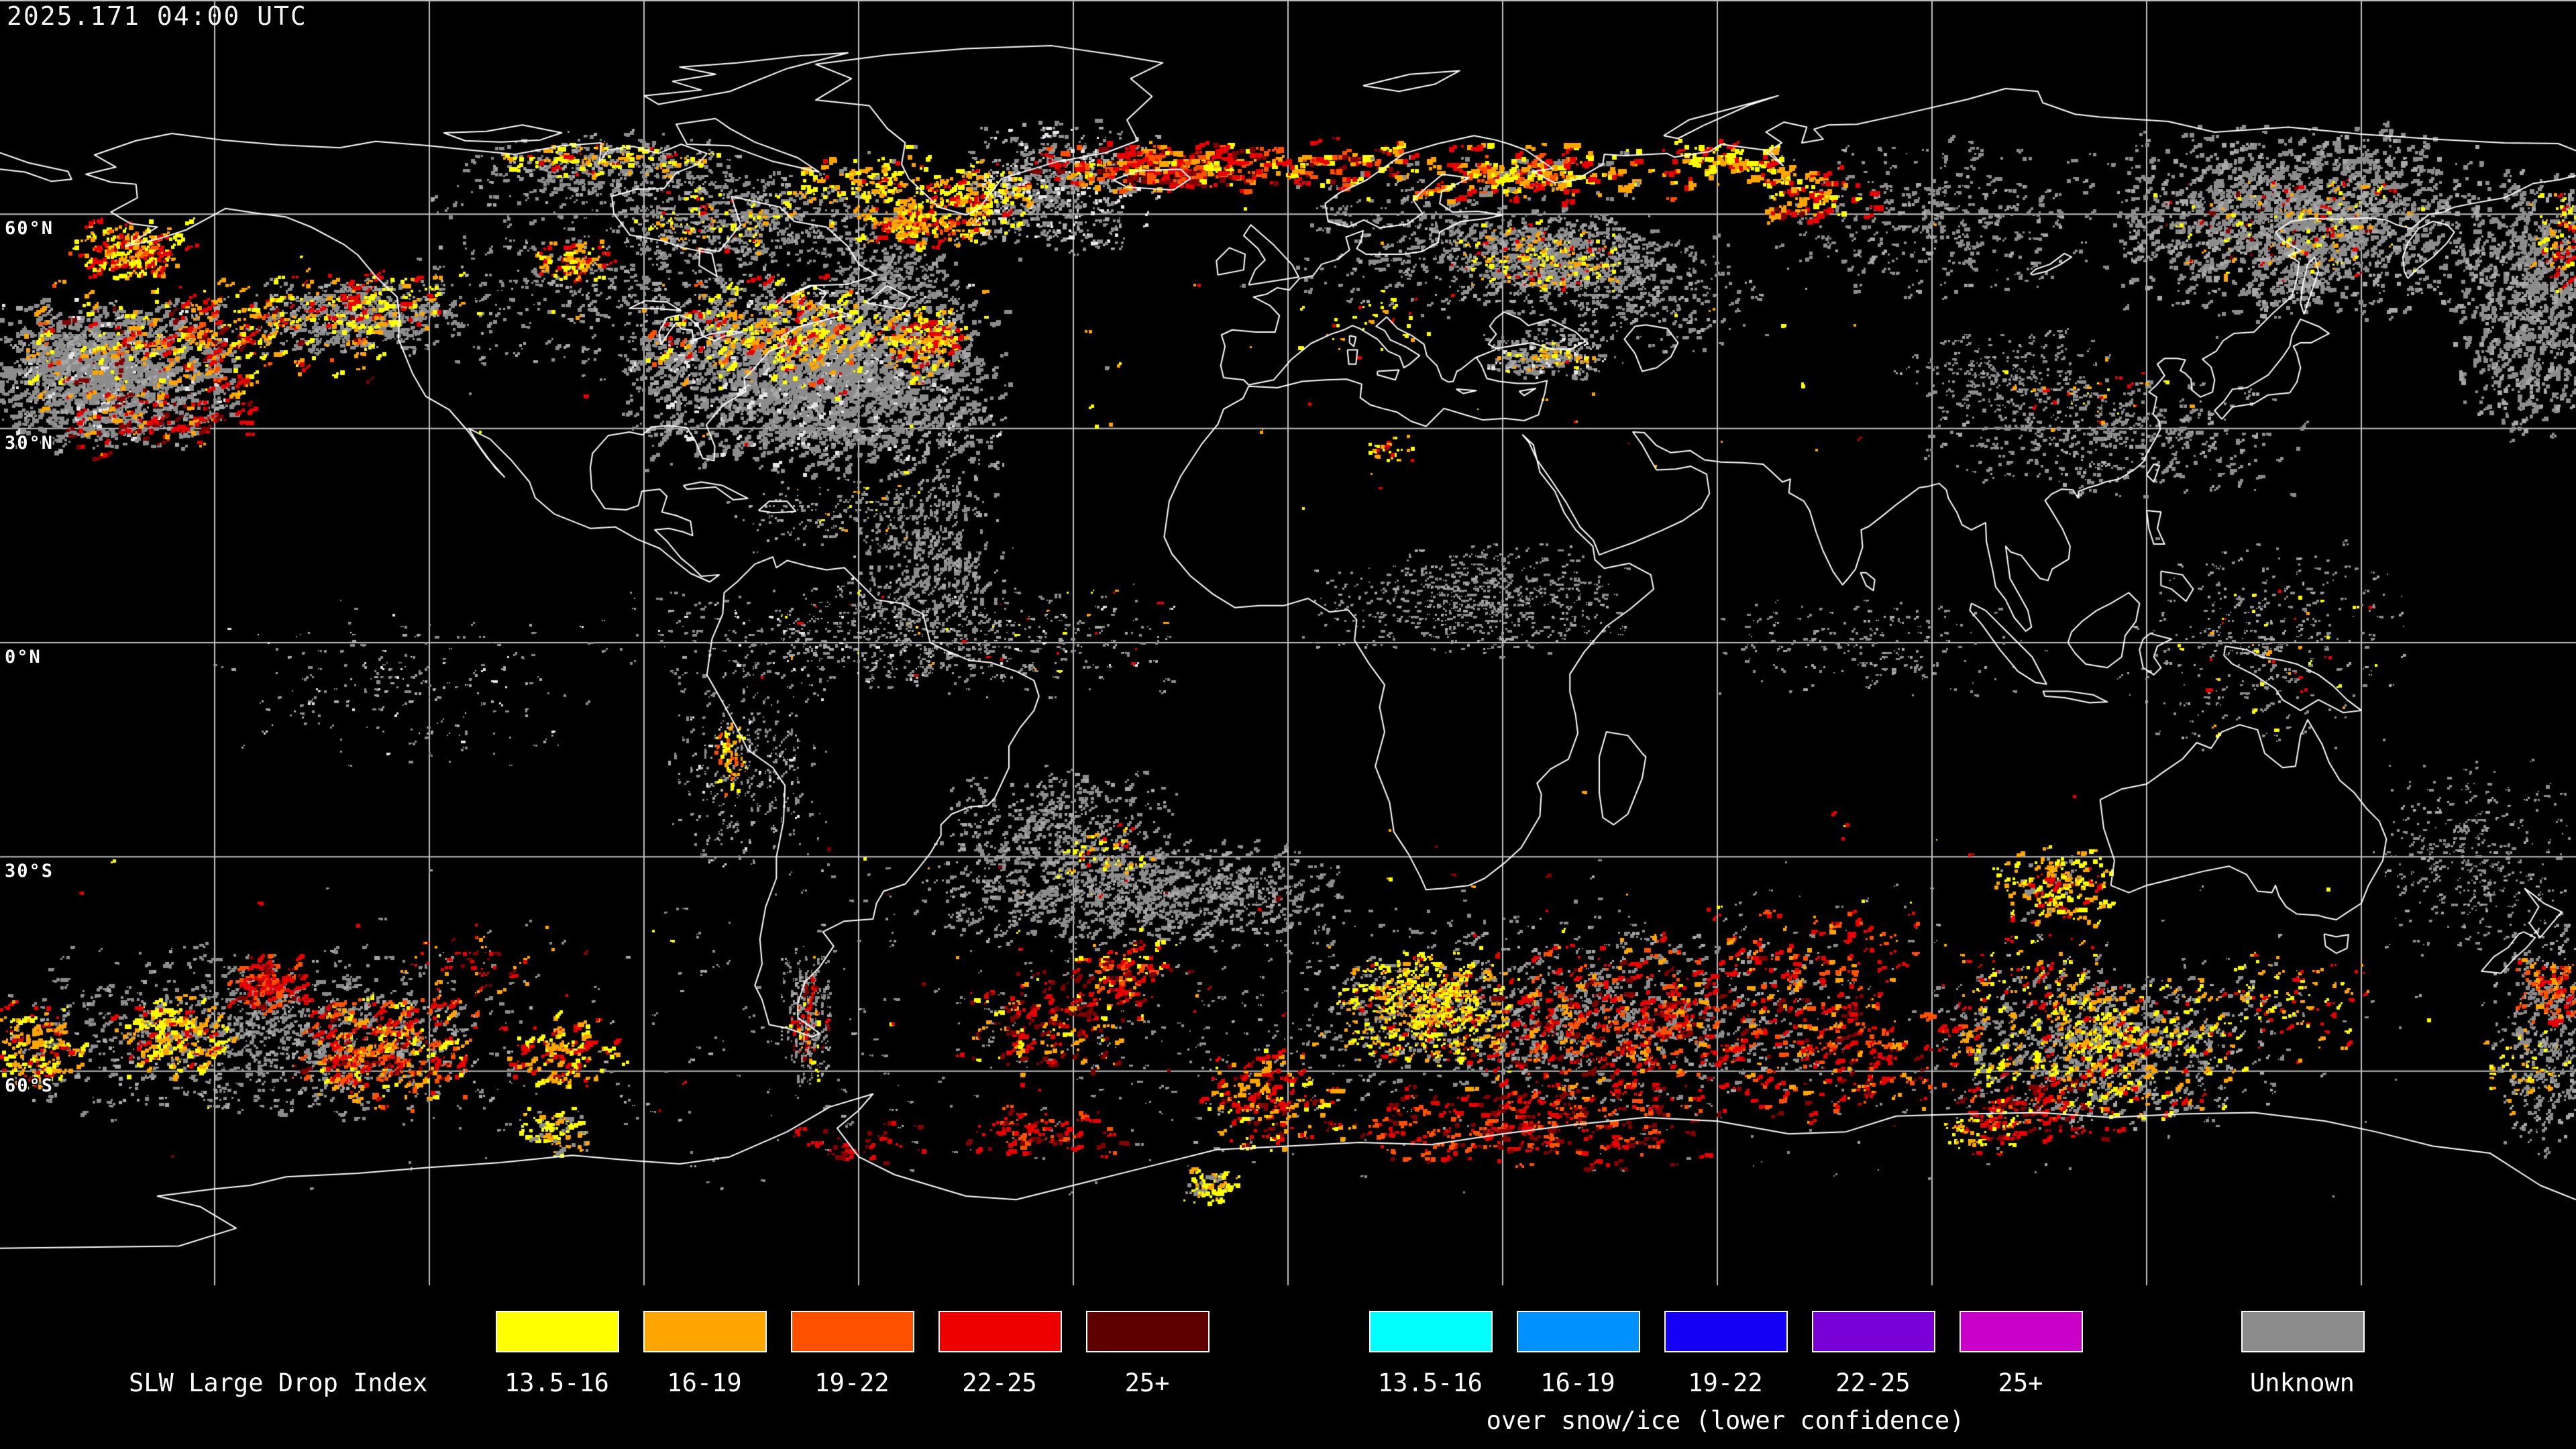 This screenshot has width=2576, height=1449. Describe the element at coordinates (1577, 1382) in the screenshot. I see `legend-label-cool-2: 16-19` at that location.